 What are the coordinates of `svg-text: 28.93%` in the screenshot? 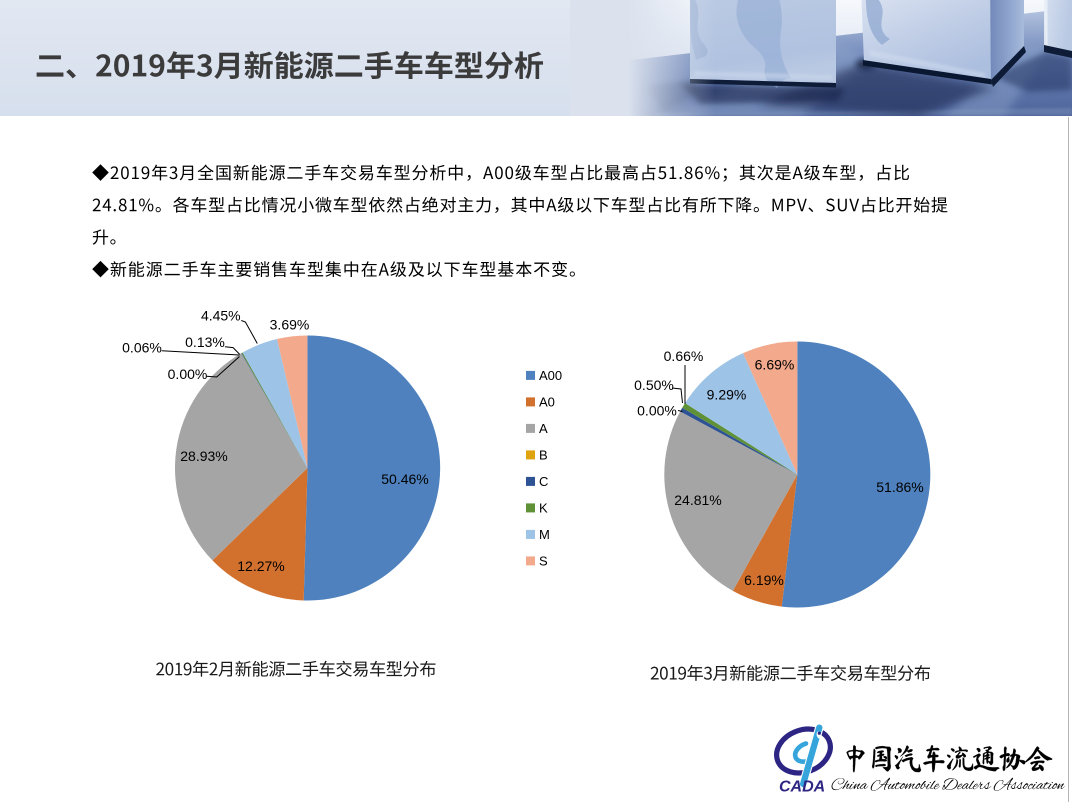 It's located at (203, 456).